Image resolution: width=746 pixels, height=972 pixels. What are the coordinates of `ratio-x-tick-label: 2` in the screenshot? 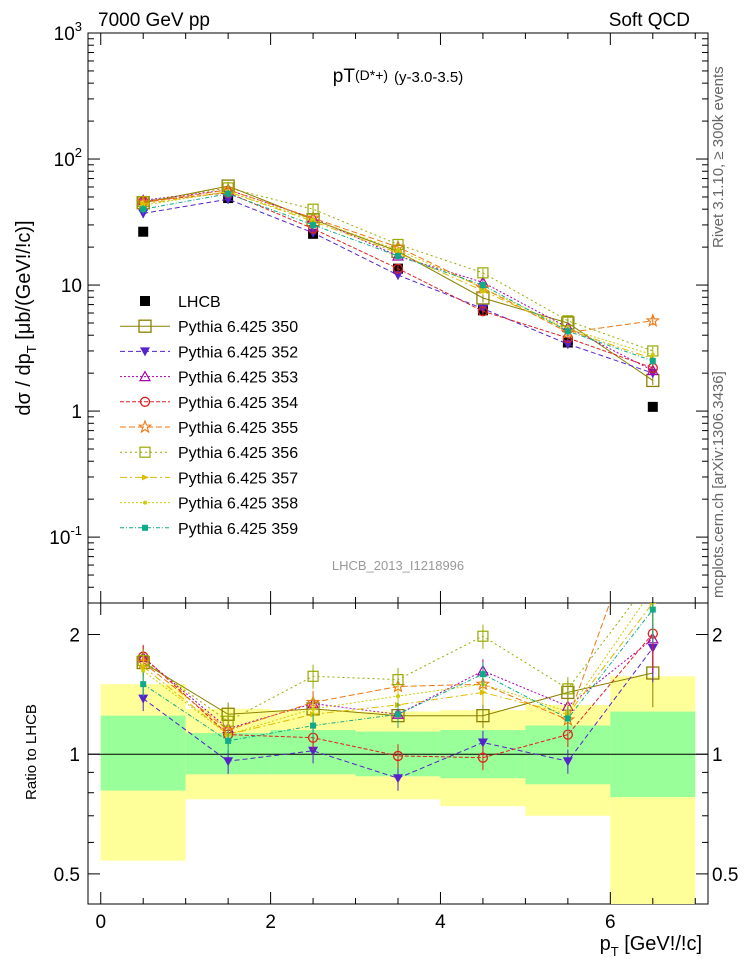 It's located at (270, 922).